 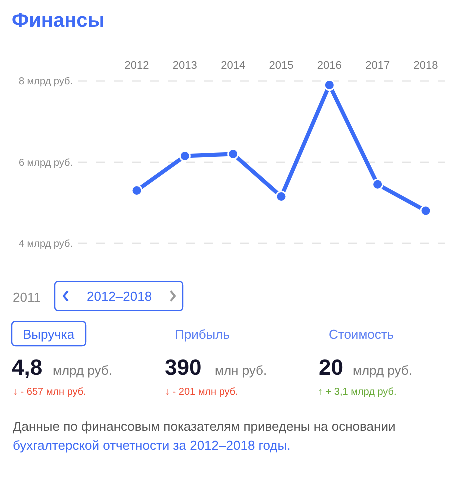 I want to click on text: Выручка, so click(x=49, y=334).